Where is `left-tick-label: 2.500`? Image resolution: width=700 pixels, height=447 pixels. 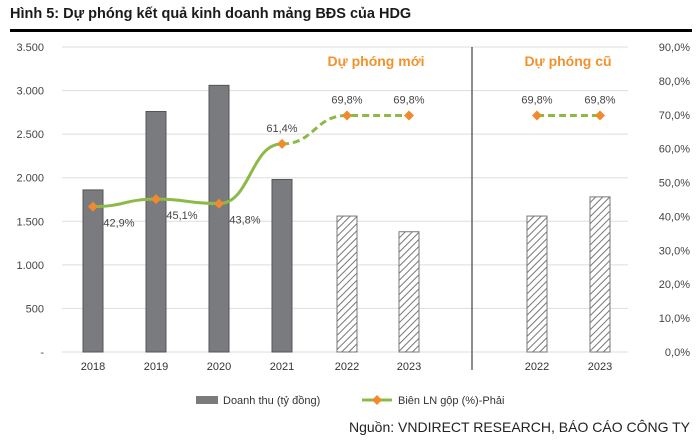
left-tick-label: 2.500 is located at coordinates (30, 135).